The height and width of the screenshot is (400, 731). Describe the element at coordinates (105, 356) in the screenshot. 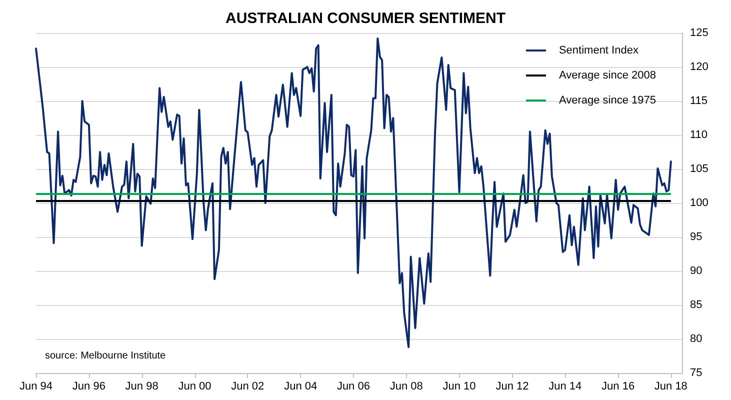

I see `annotation: source: Melbourne Institute` at that location.